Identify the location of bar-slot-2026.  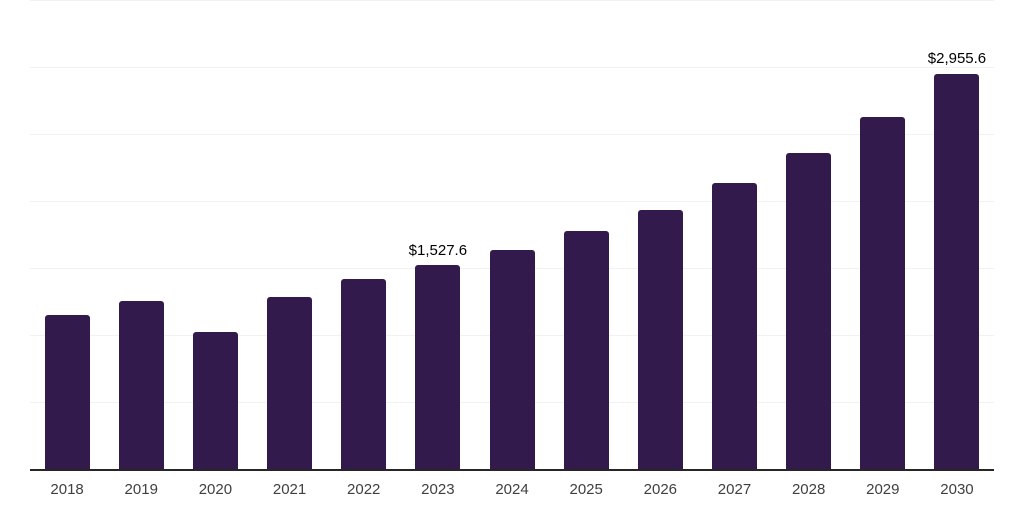
(660, 235).